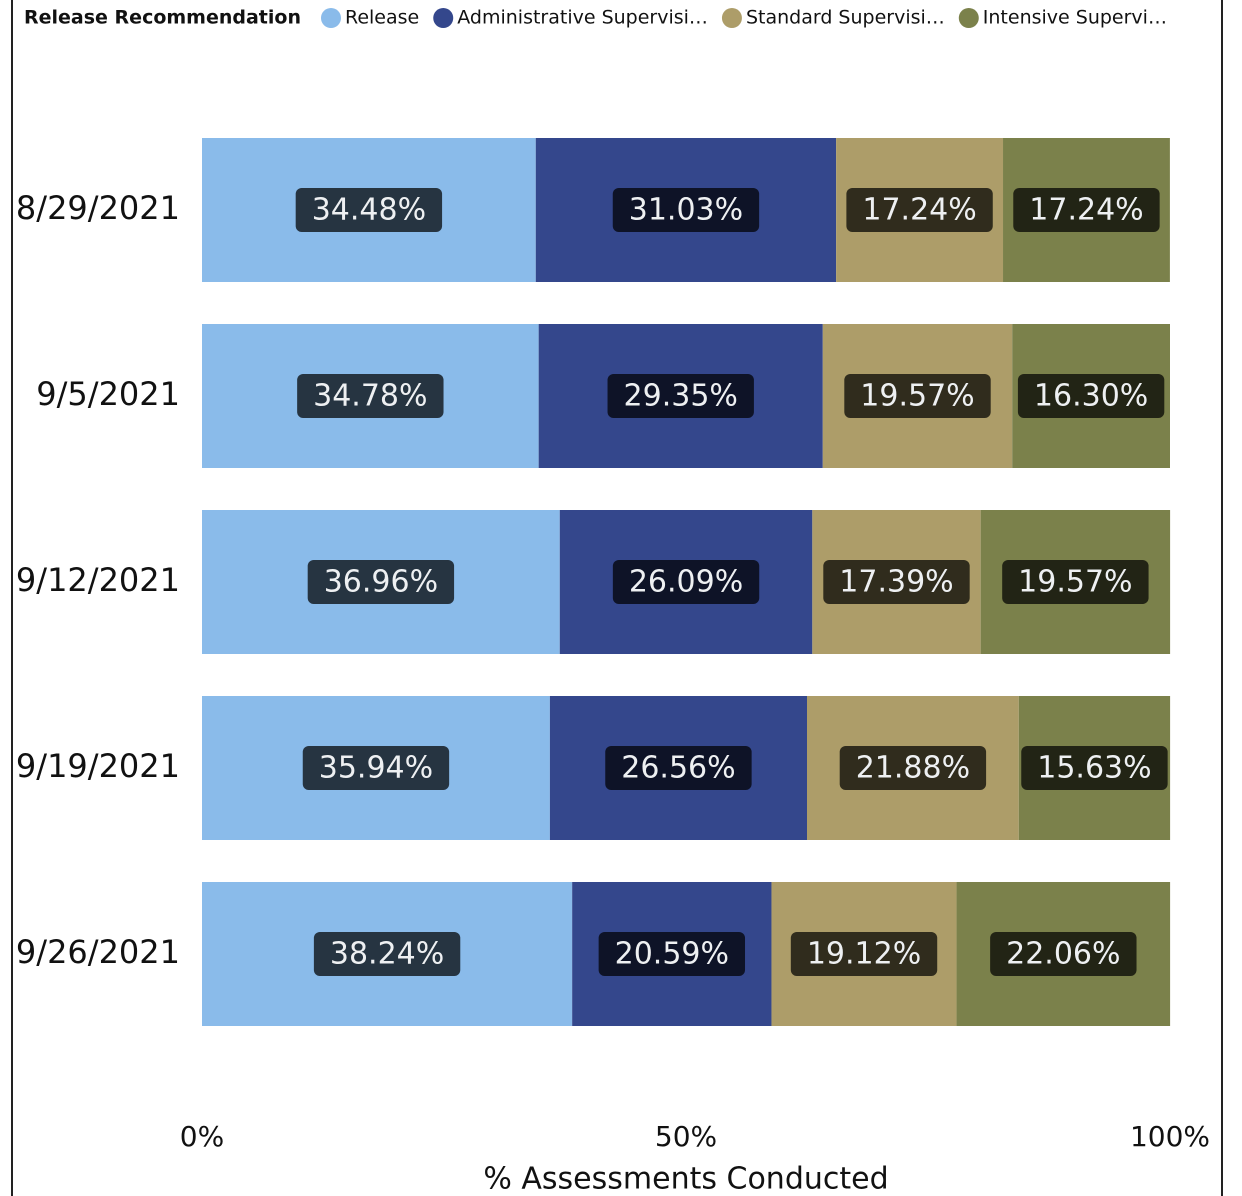 The image size is (1242, 1196). I want to click on data-label: 35.94%, so click(376, 768).